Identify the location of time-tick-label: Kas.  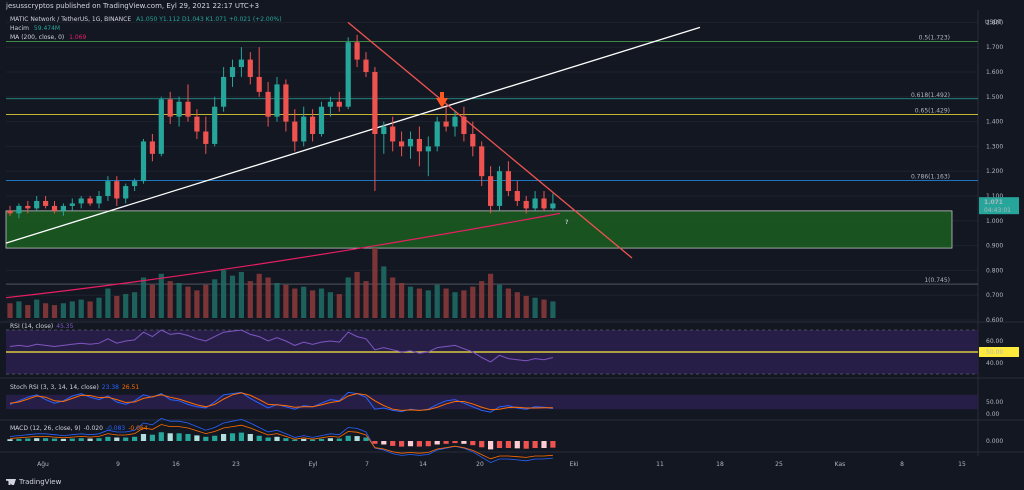
(840, 464).